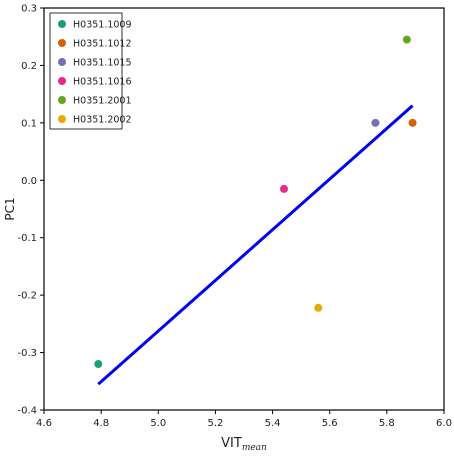 The image size is (454, 462). What do you see at coordinates (102, 101) in the screenshot?
I see `legend-label: H0351.2001` at bounding box center [102, 101].